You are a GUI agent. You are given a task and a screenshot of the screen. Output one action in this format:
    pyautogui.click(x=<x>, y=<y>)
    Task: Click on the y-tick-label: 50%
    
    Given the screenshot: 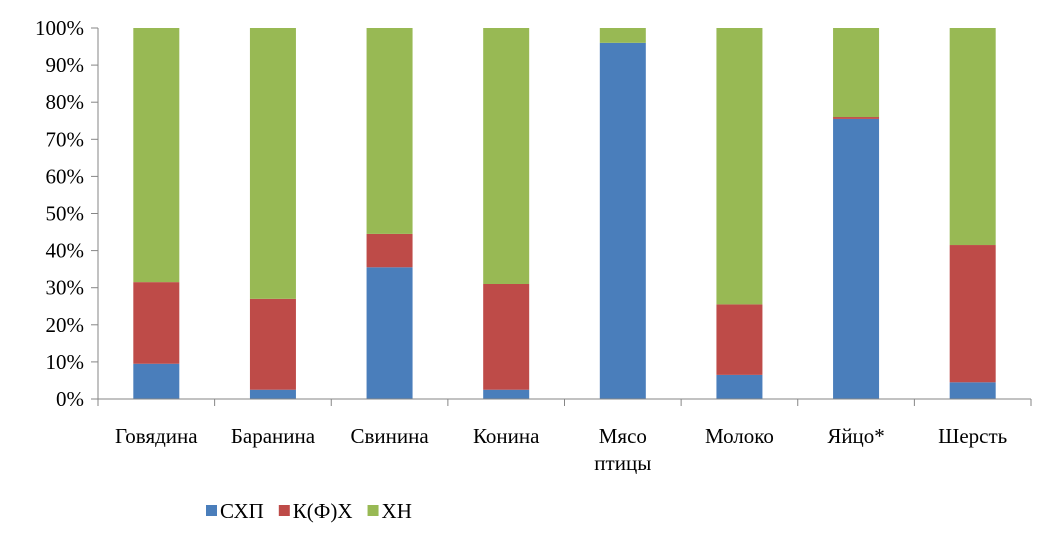 What is the action you would take?
    pyautogui.click(x=65, y=214)
    